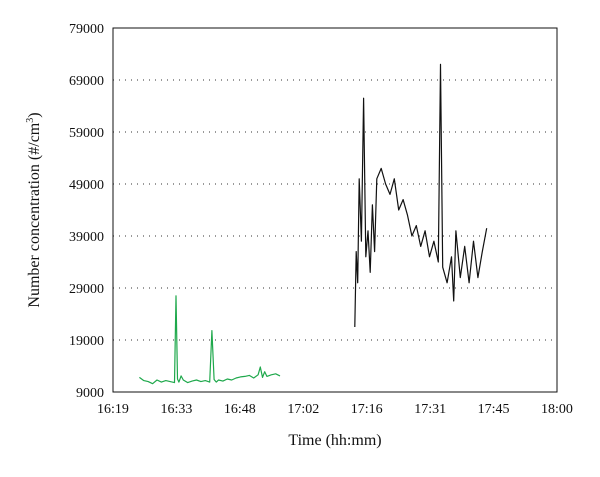  What do you see at coordinates (86, 133) in the screenshot?
I see `y-tick-label: 59000` at bounding box center [86, 133].